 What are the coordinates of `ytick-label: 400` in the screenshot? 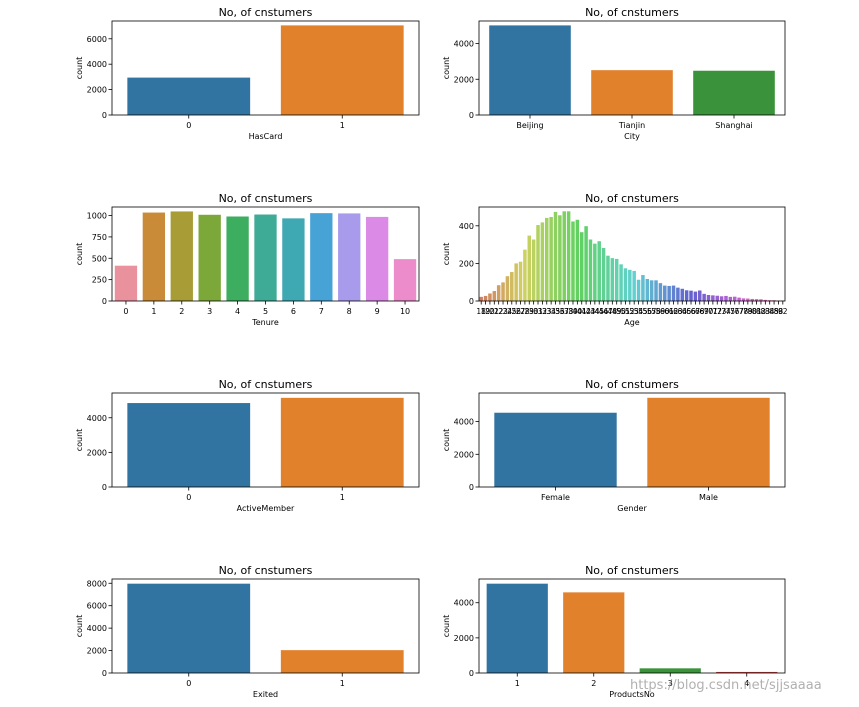 It's located at (466, 226).